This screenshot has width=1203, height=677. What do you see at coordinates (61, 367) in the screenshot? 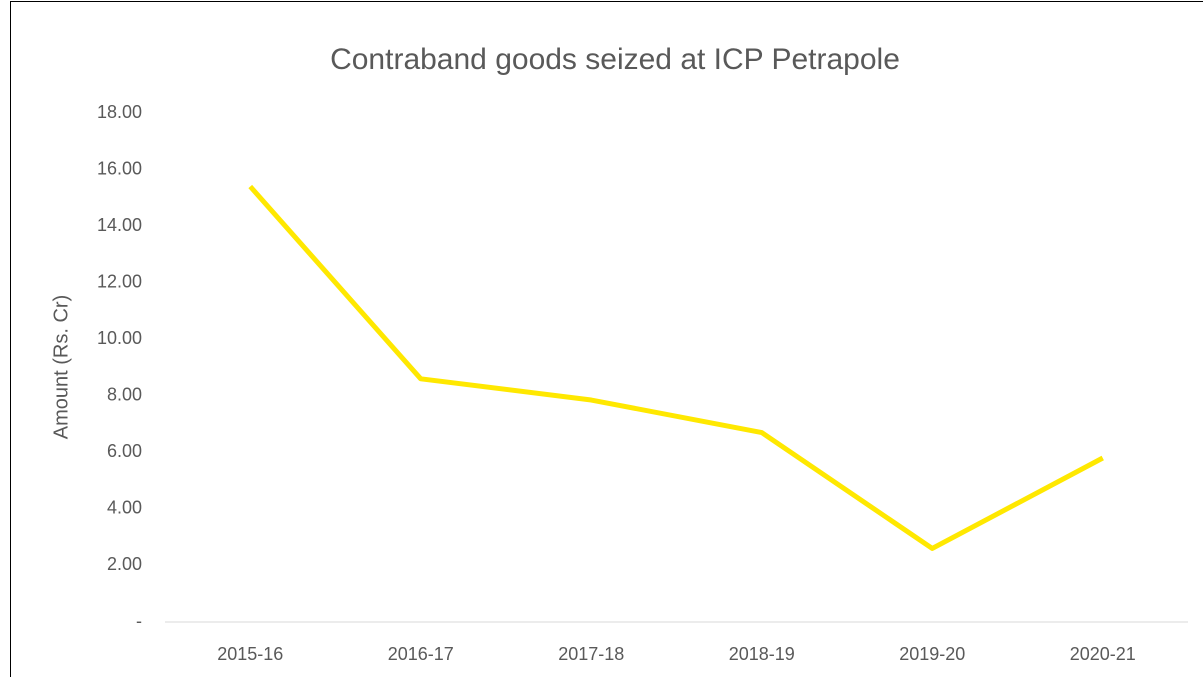
I see `y-axis-label: Amount (Rs. Cr)` at bounding box center [61, 367].